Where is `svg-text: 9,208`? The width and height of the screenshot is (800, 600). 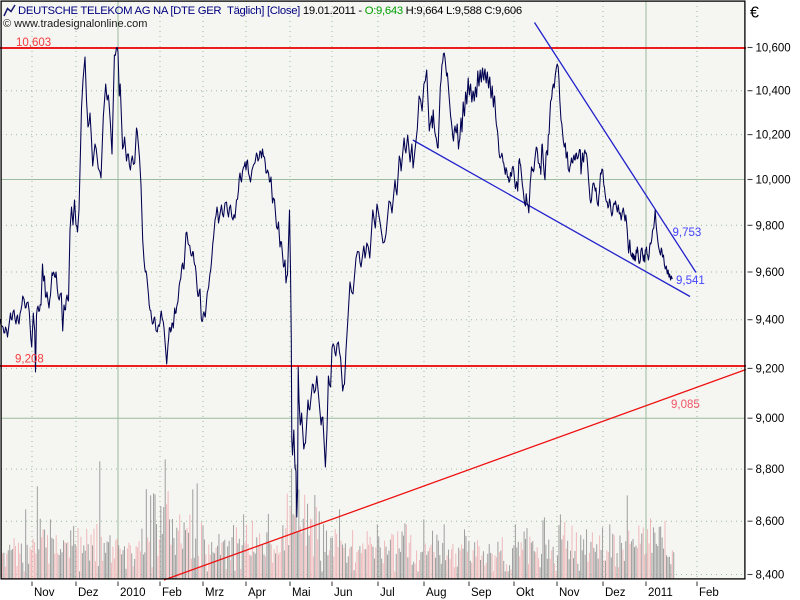
svg-text: 9,208 is located at coordinates (29, 360).